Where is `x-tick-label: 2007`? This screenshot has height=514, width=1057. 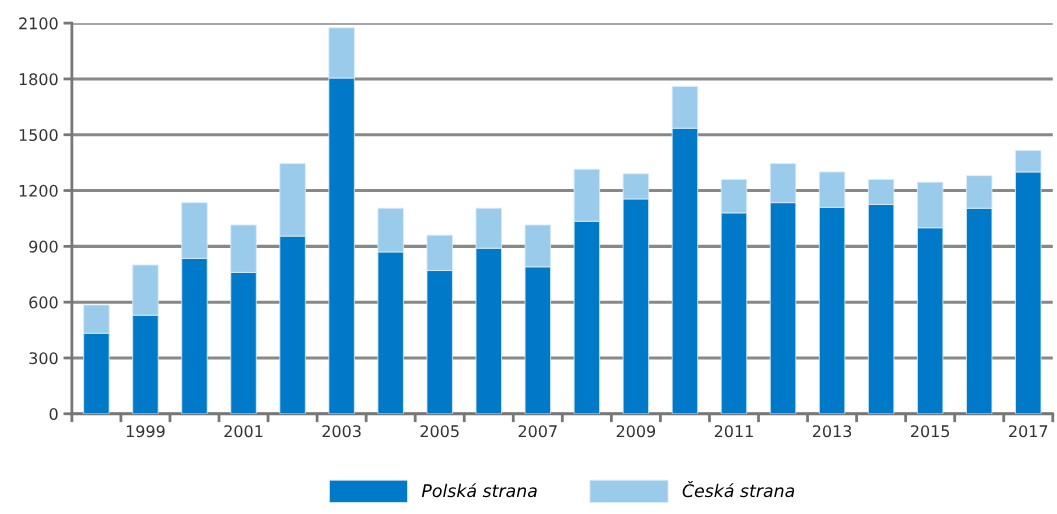 x-tick-label: 2007 is located at coordinates (537, 431).